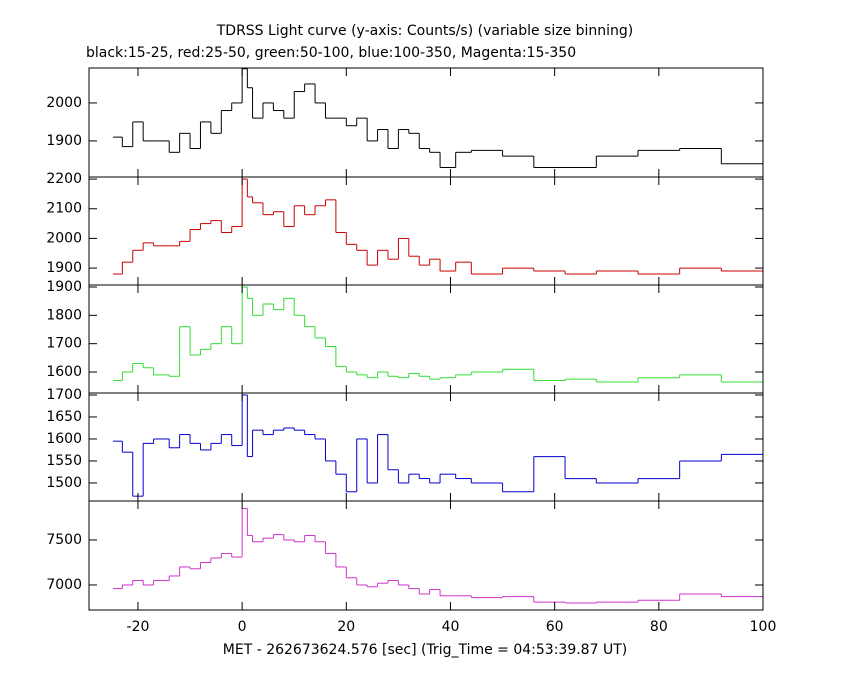 This screenshot has width=850, height=680. I want to click on x-tick-label: 40, so click(451, 627).